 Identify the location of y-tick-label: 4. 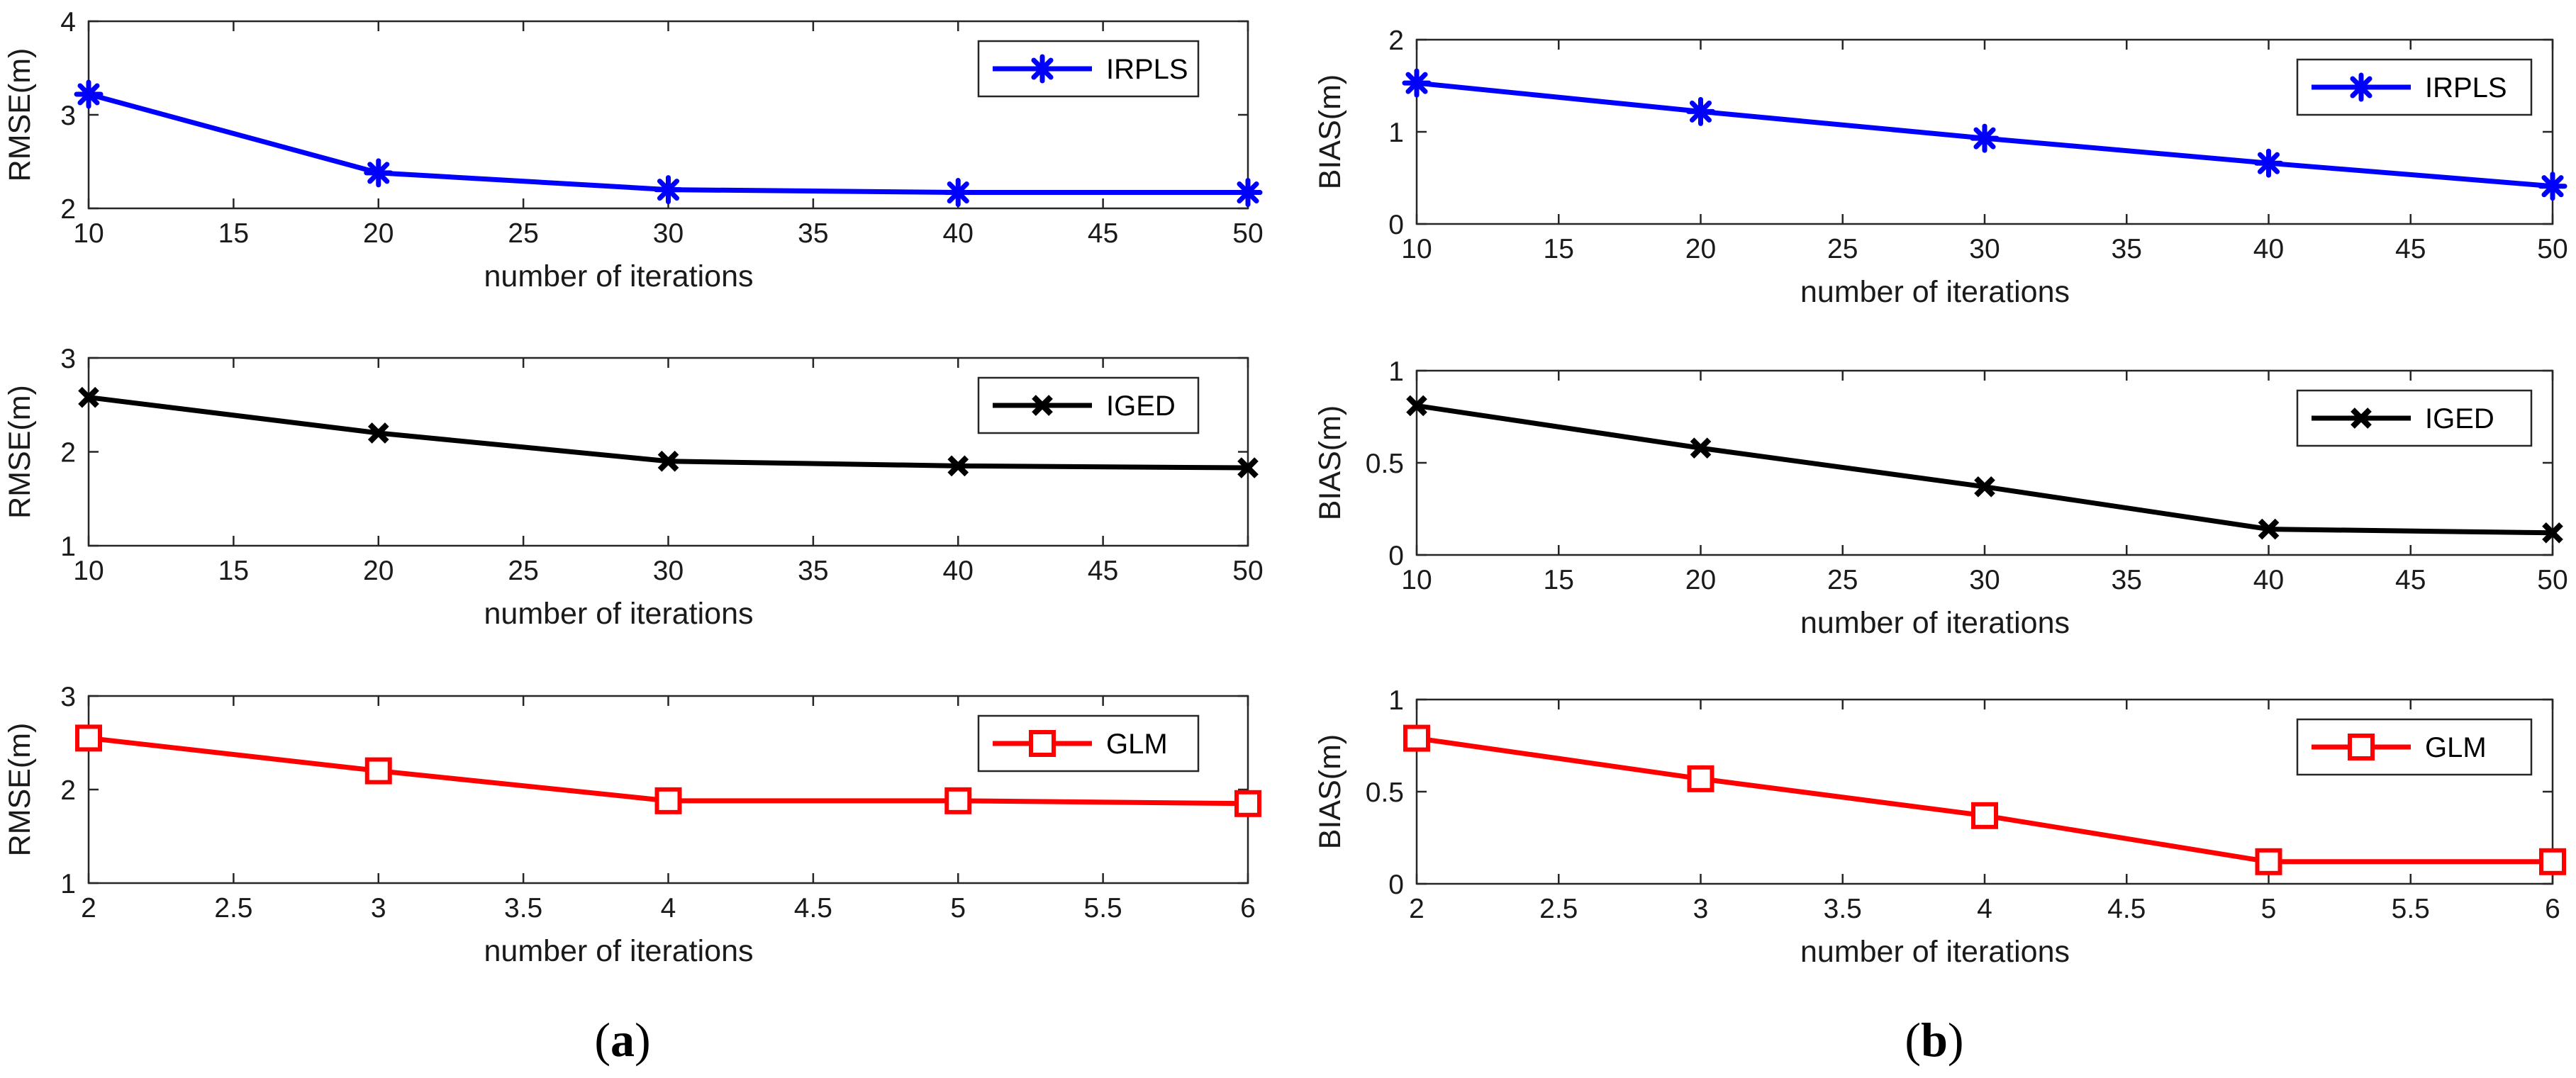
(68, 22).